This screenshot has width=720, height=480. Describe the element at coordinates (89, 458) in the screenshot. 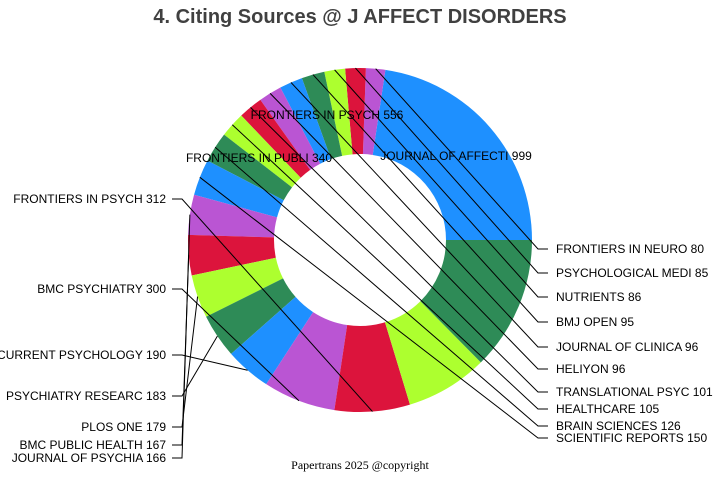

I see `slice-label-11: JOURNAL OF PSYCHIA 166` at that location.